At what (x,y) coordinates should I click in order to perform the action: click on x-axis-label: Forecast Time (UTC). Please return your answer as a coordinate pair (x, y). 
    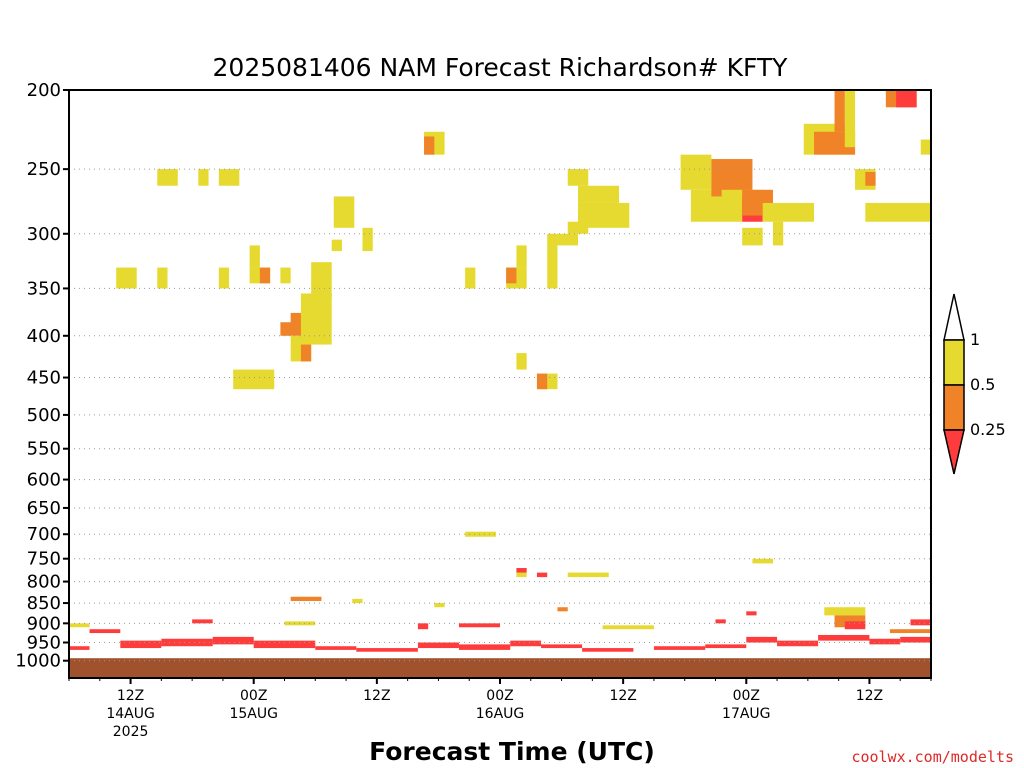
    Looking at the image, I should click on (512, 751).